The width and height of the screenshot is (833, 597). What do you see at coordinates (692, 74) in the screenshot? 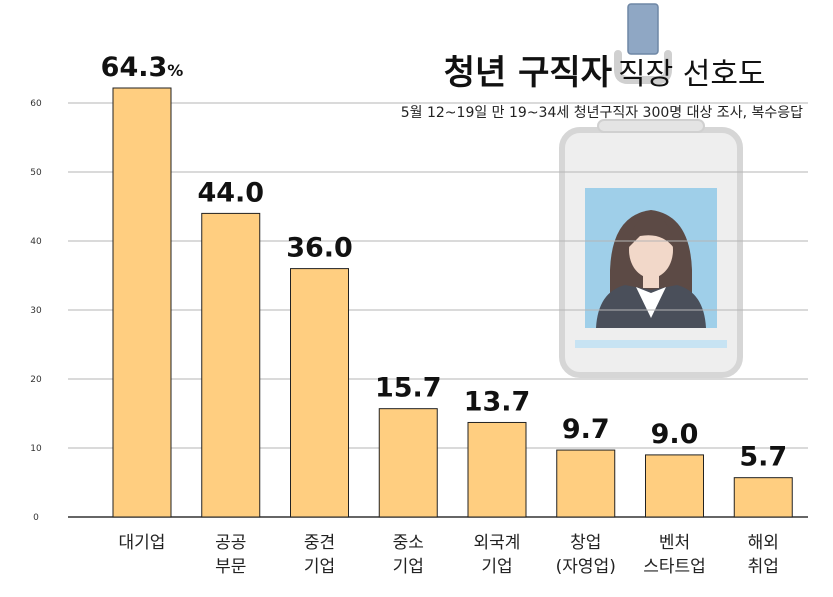
I see `chart-title-rest: 직장 선호도` at bounding box center [692, 74].